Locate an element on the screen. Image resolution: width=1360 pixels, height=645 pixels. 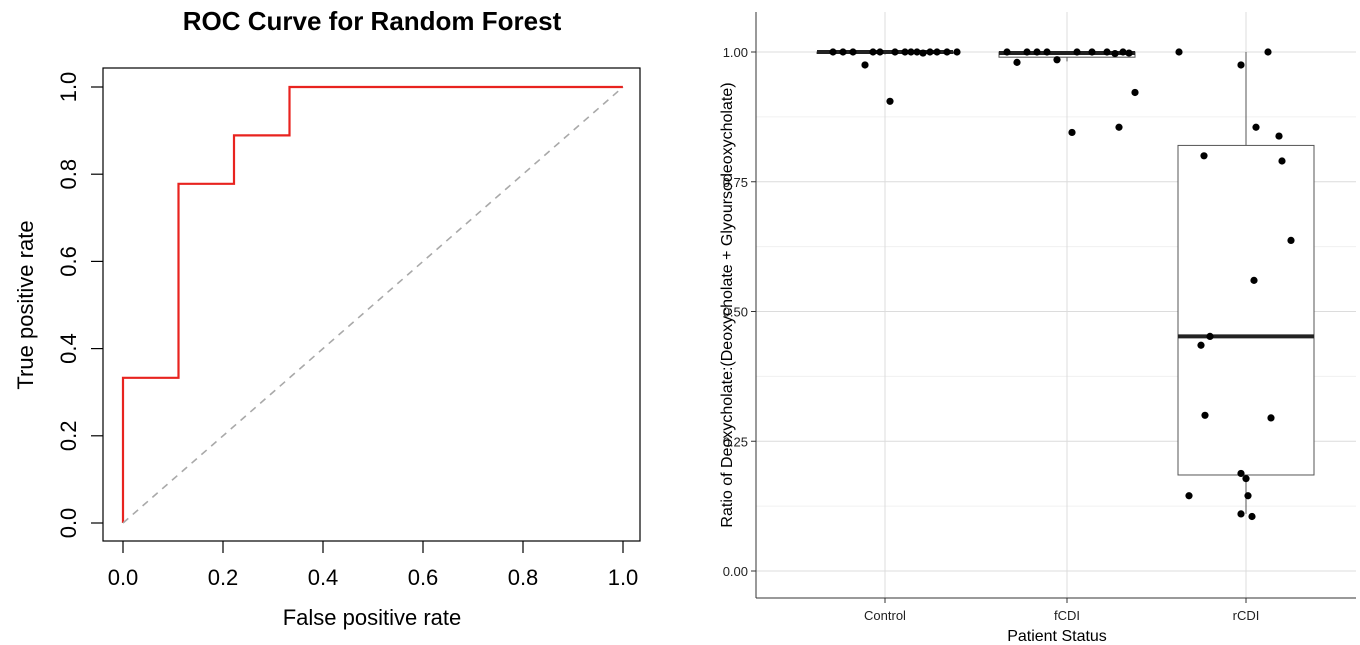
roc-y-tick-label: 0.4 is located at coordinates (68, 348).